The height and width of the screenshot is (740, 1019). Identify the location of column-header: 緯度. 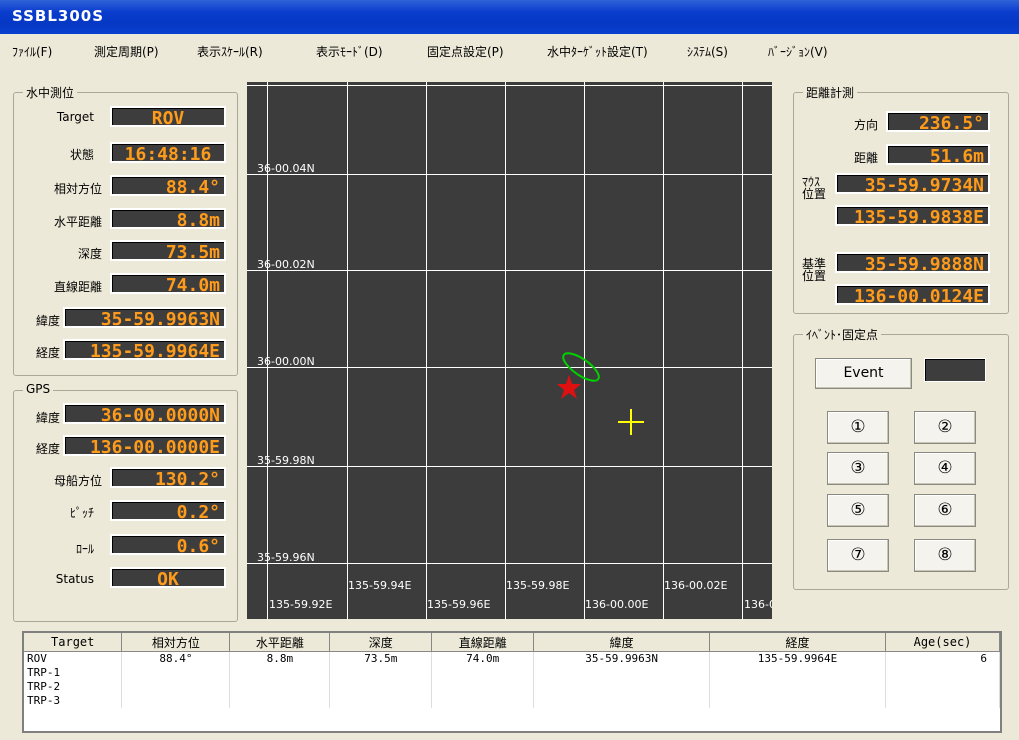
(622, 642).